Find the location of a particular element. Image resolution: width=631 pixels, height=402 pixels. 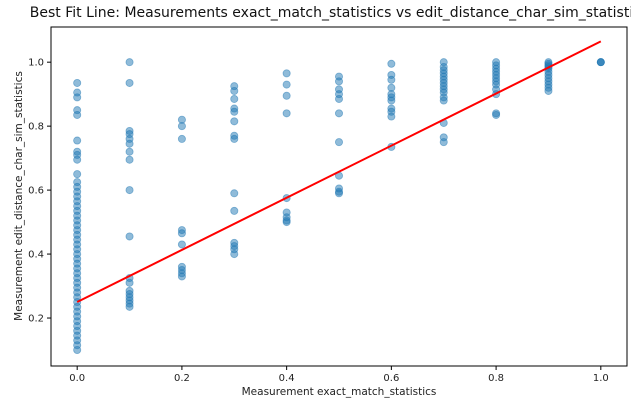

y-tick-label: 0.2 is located at coordinates (36, 319).